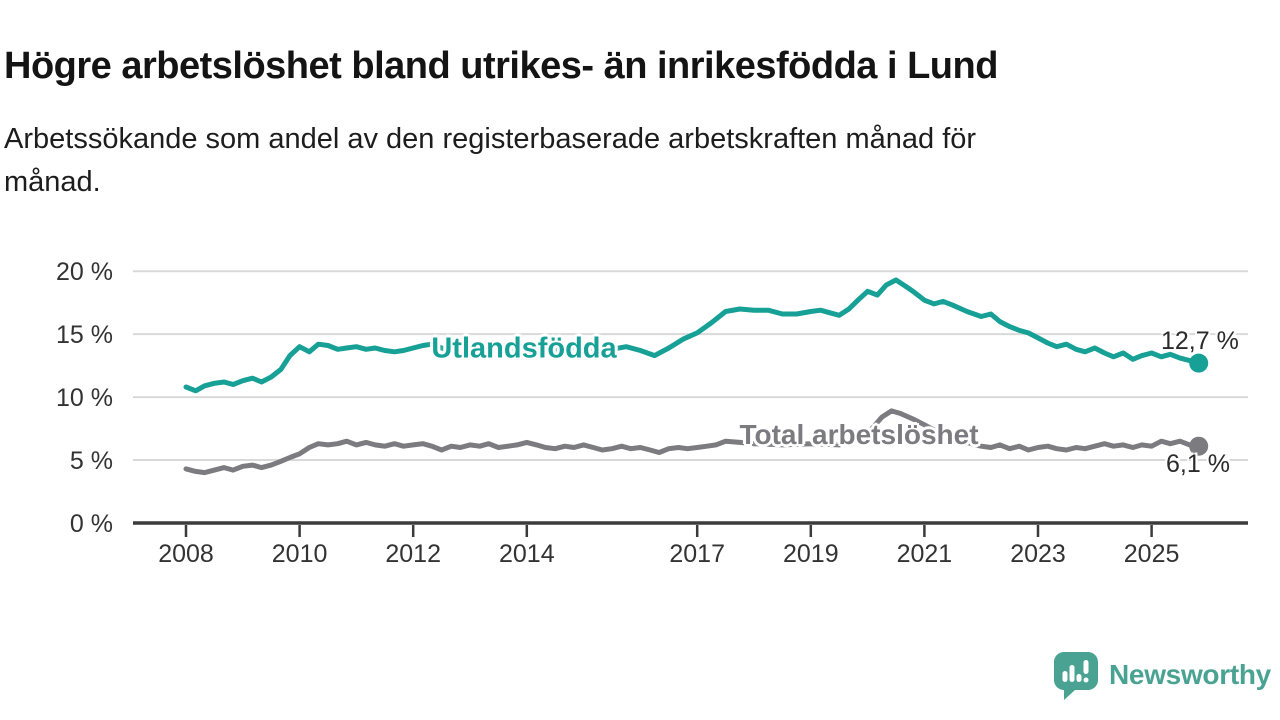 Image resolution: width=1280 pixels, height=720 pixels. I want to click on y-tick-label: 20 %, so click(84, 272).